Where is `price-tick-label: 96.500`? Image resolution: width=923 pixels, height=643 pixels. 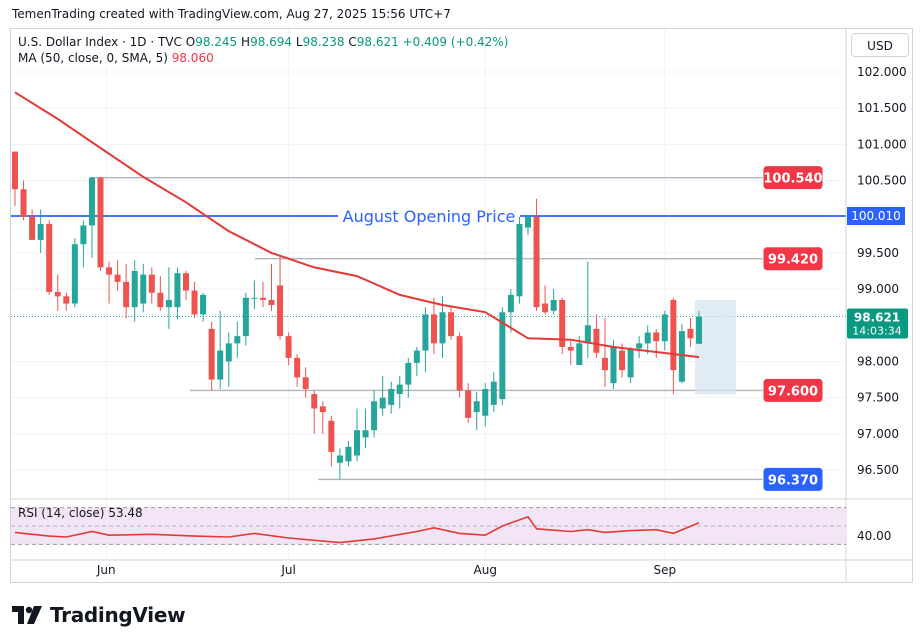 price-tick-label: 96.500 is located at coordinates (878, 470).